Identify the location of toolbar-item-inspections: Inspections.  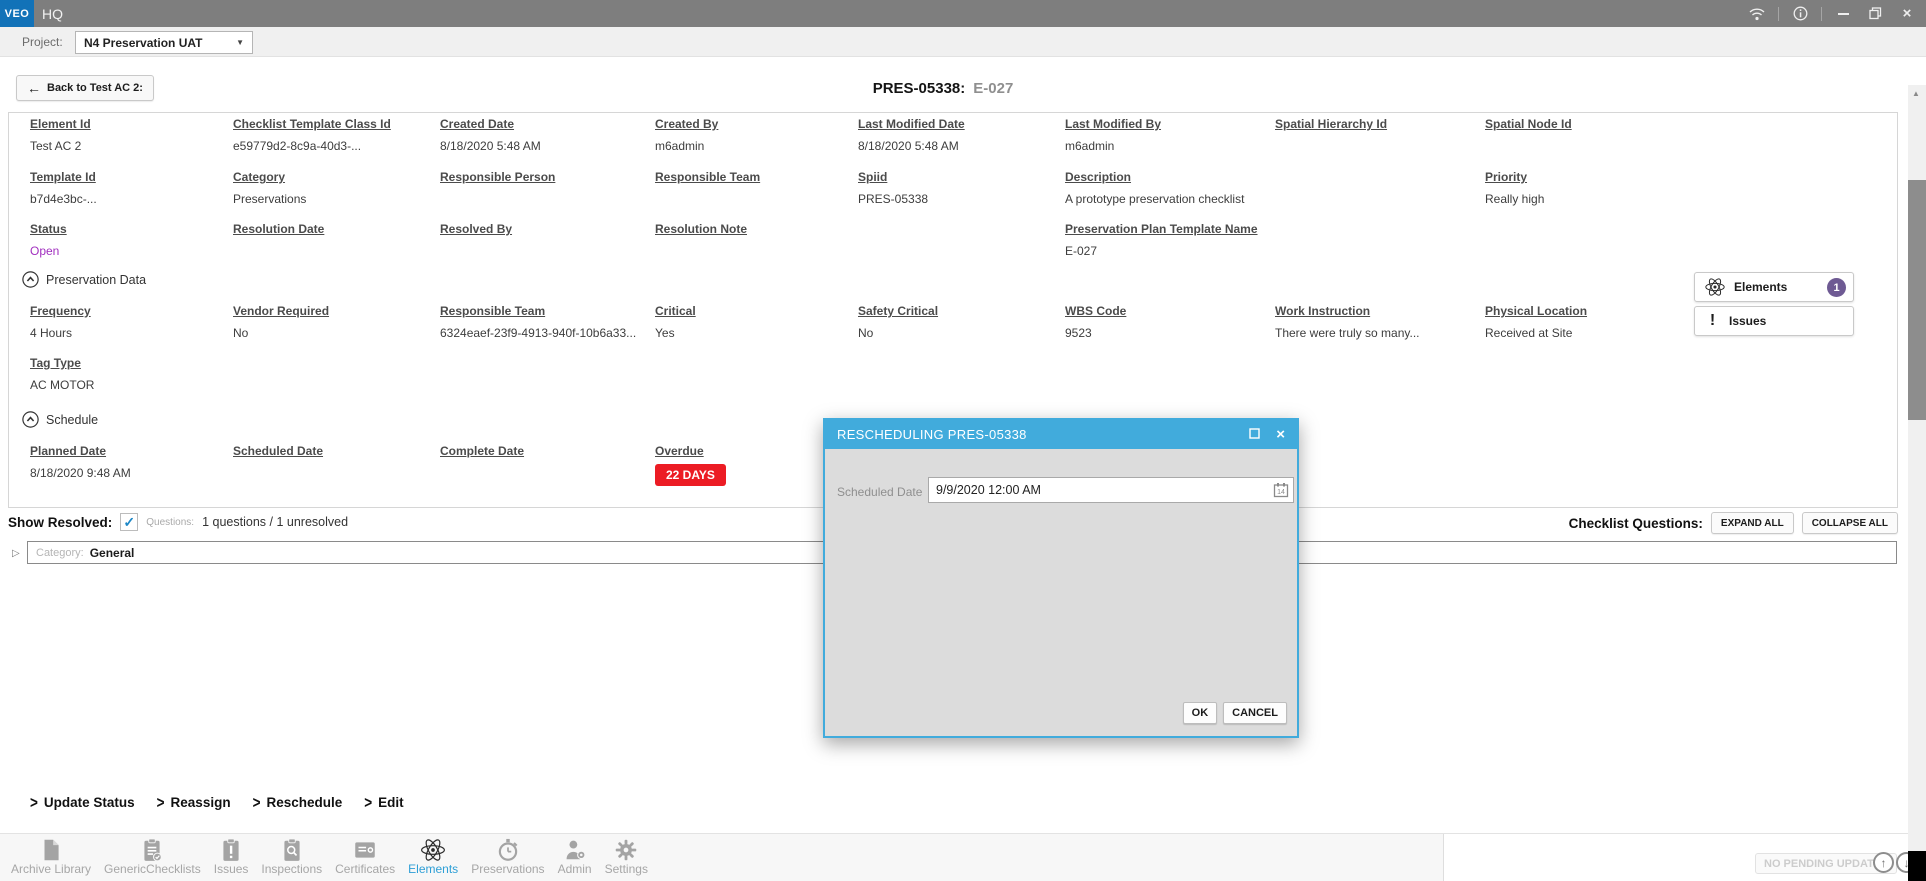
(291, 855).